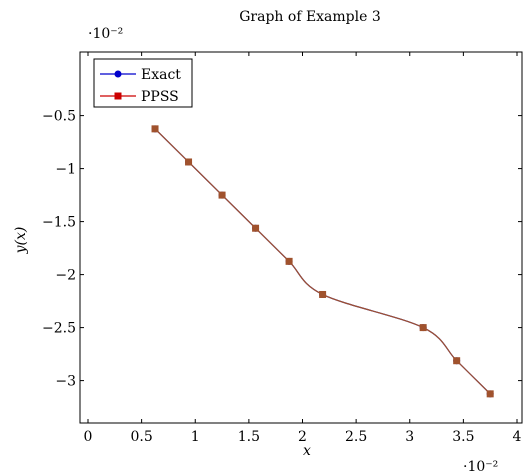 Image resolution: width=523 pixels, height=476 pixels. I want to click on legend-box, so click(143, 83).